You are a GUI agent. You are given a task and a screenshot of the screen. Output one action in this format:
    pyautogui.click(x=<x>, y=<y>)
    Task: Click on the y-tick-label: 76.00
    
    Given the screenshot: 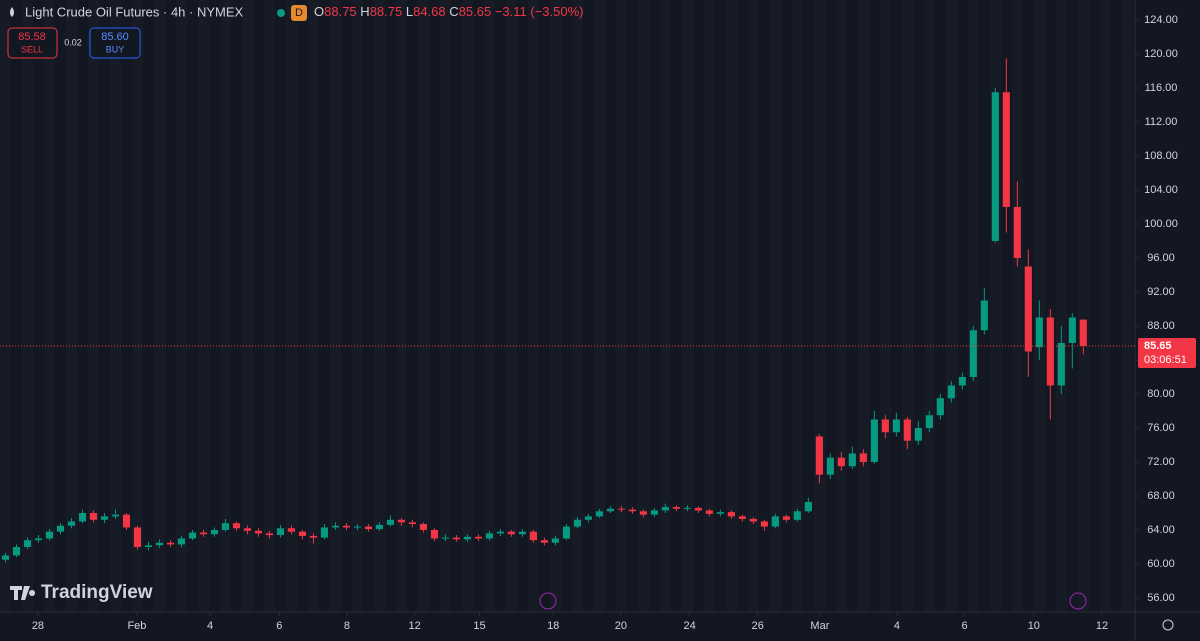 What is the action you would take?
    pyautogui.click(x=1161, y=428)
    